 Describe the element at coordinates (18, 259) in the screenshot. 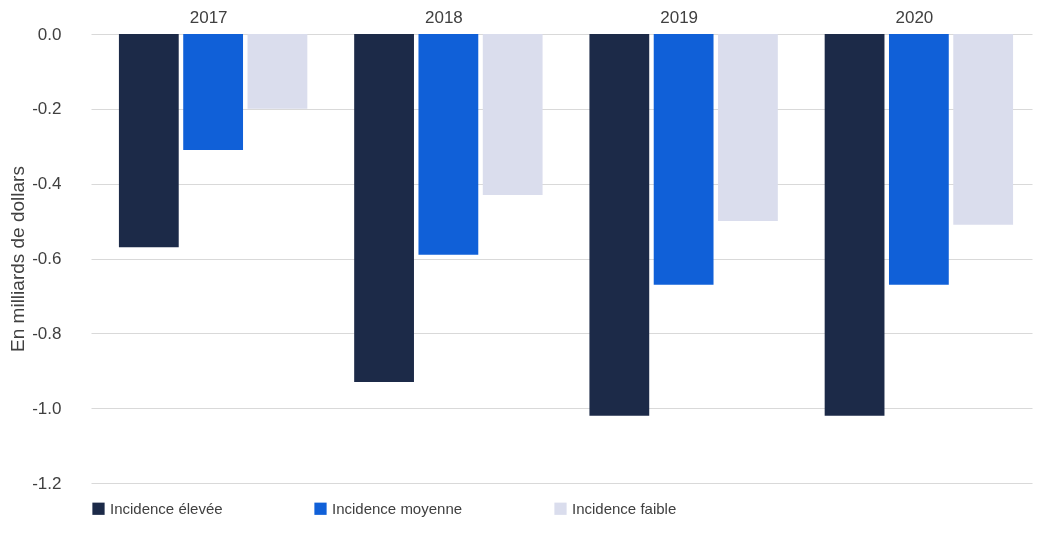

I see `y-axis-title: En milliards de dollars` at that location.